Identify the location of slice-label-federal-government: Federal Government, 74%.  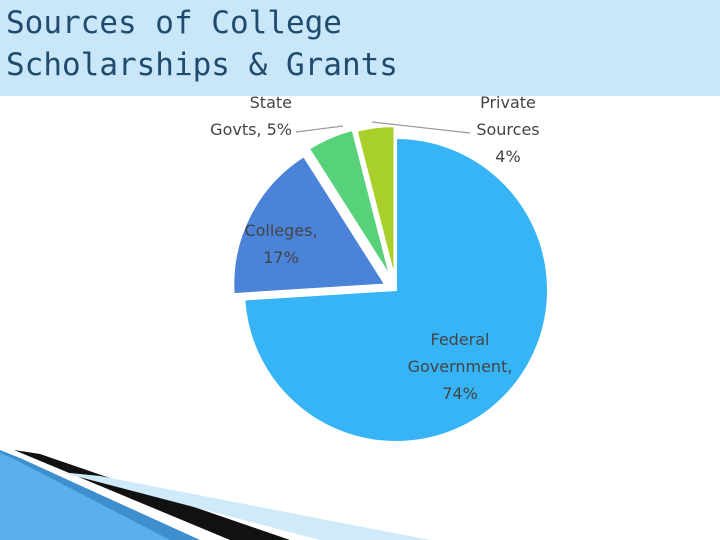
(460, 366).